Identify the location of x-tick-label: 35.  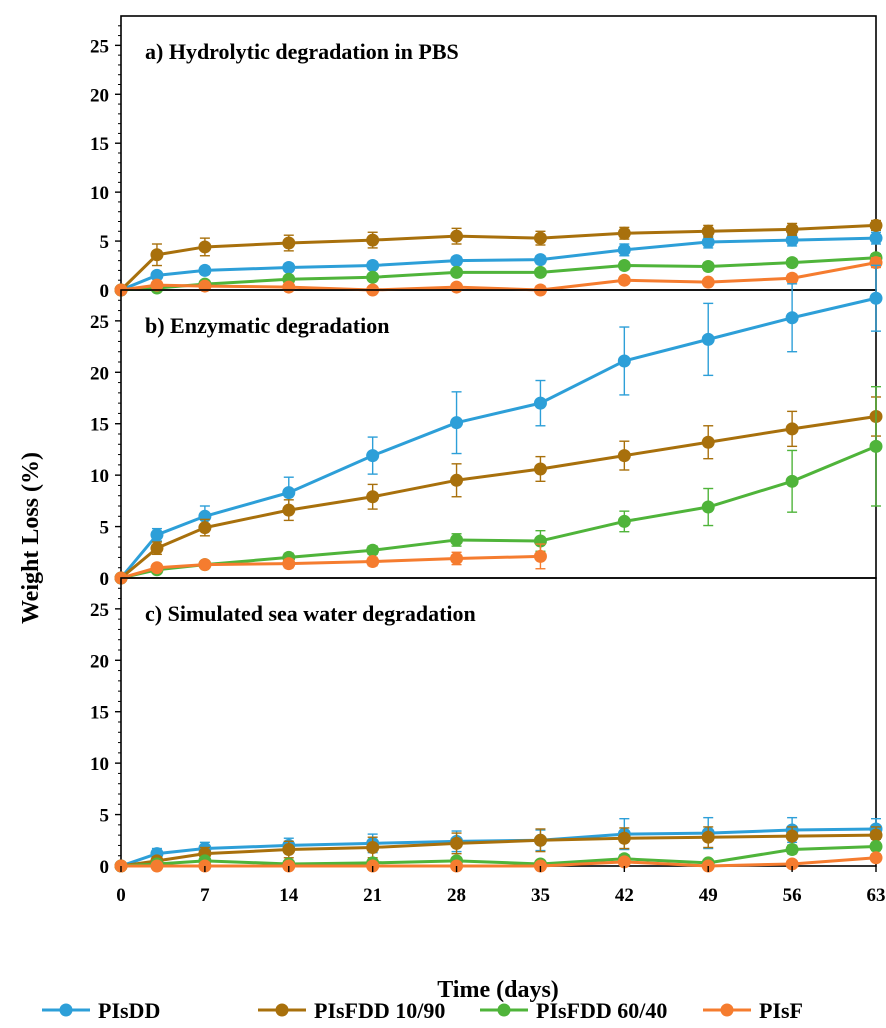
(540, 895).